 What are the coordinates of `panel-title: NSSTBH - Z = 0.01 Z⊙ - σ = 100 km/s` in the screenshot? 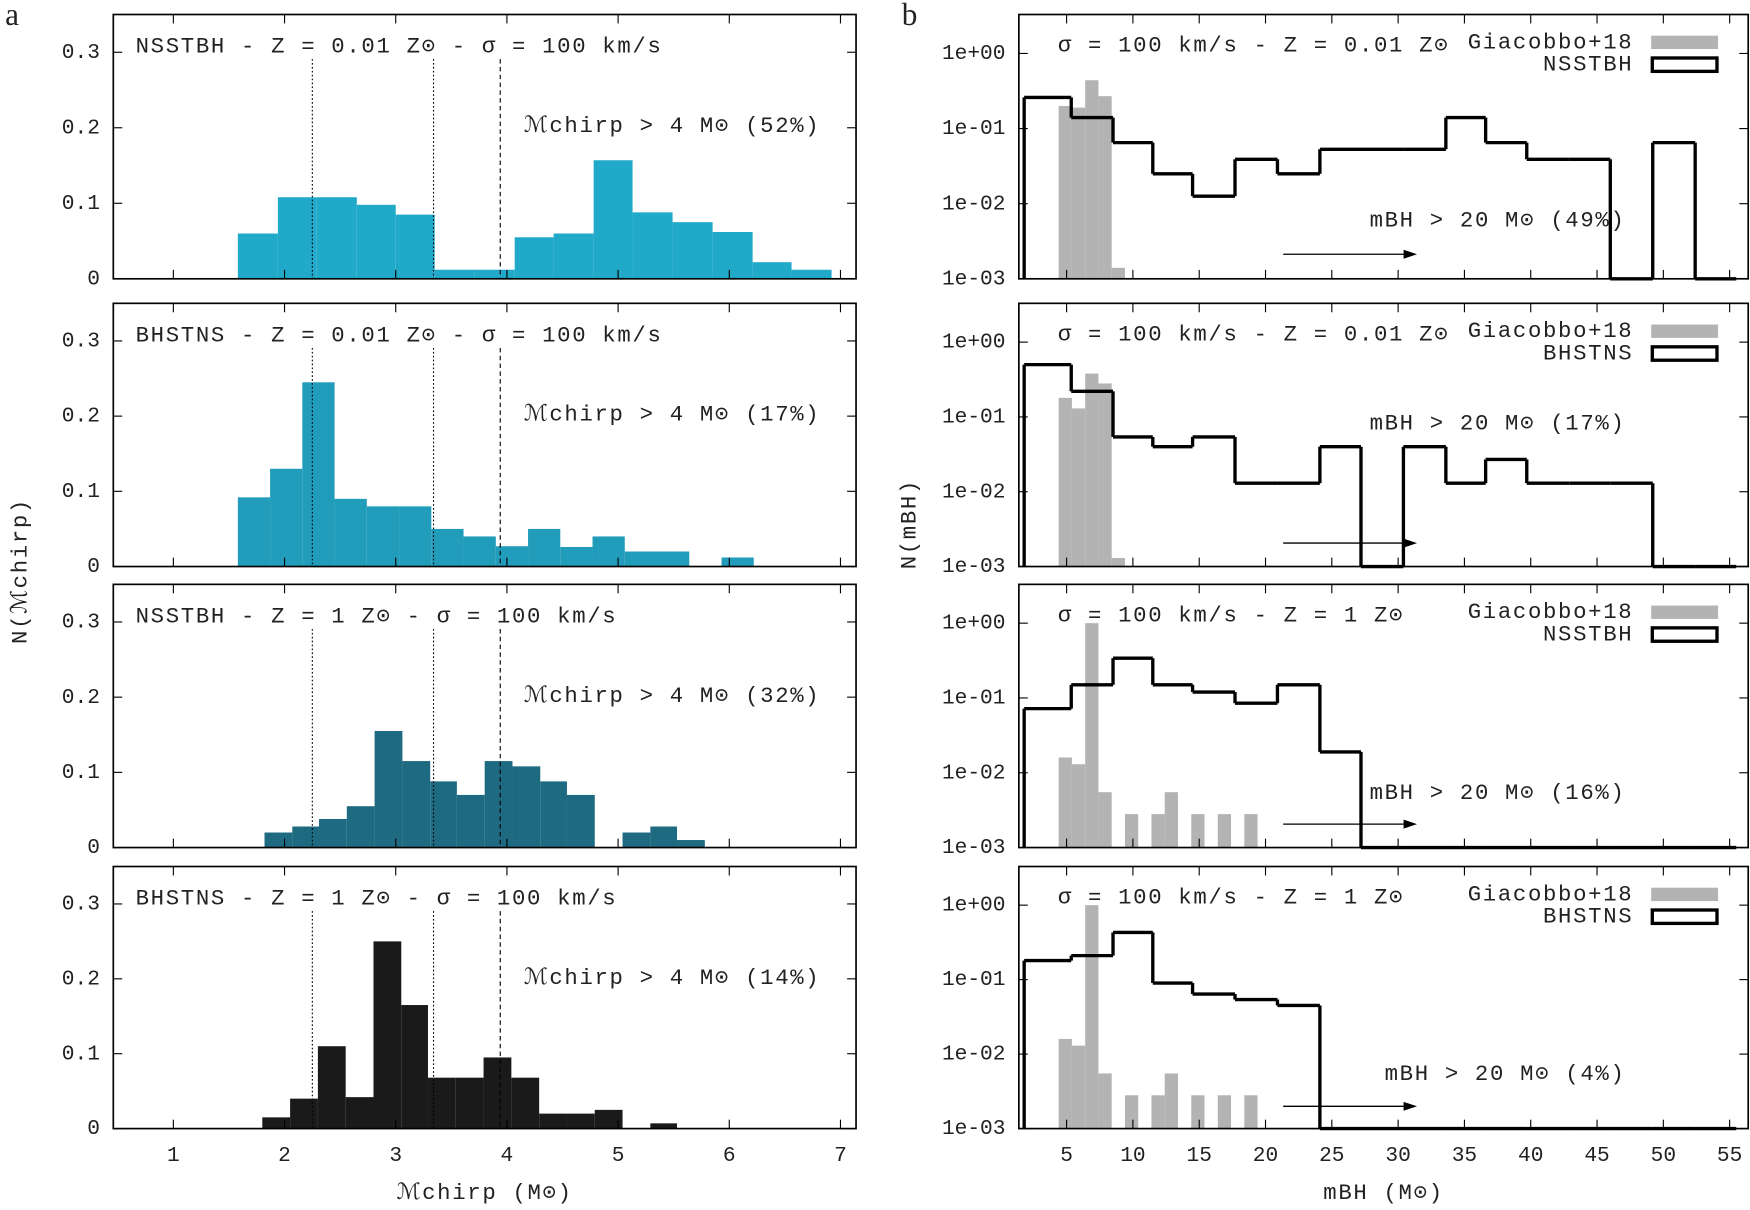 It's located at (399, 47).